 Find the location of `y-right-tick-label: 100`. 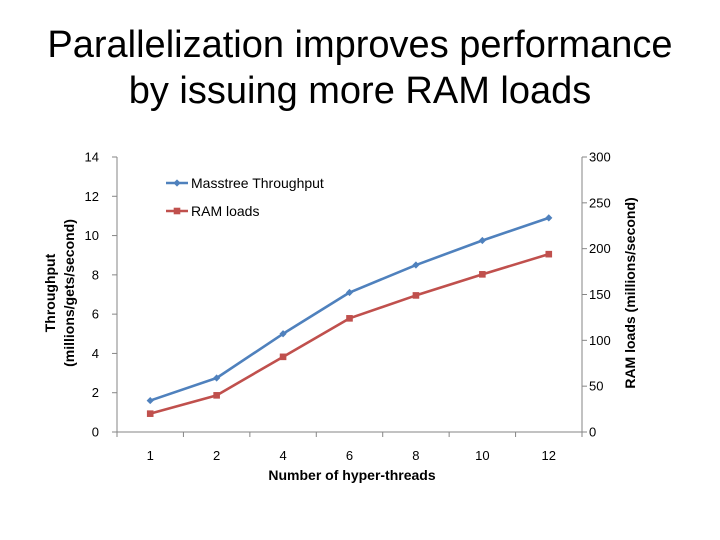

y-right-tick-label: 100 is located at coordinates (600, 340).